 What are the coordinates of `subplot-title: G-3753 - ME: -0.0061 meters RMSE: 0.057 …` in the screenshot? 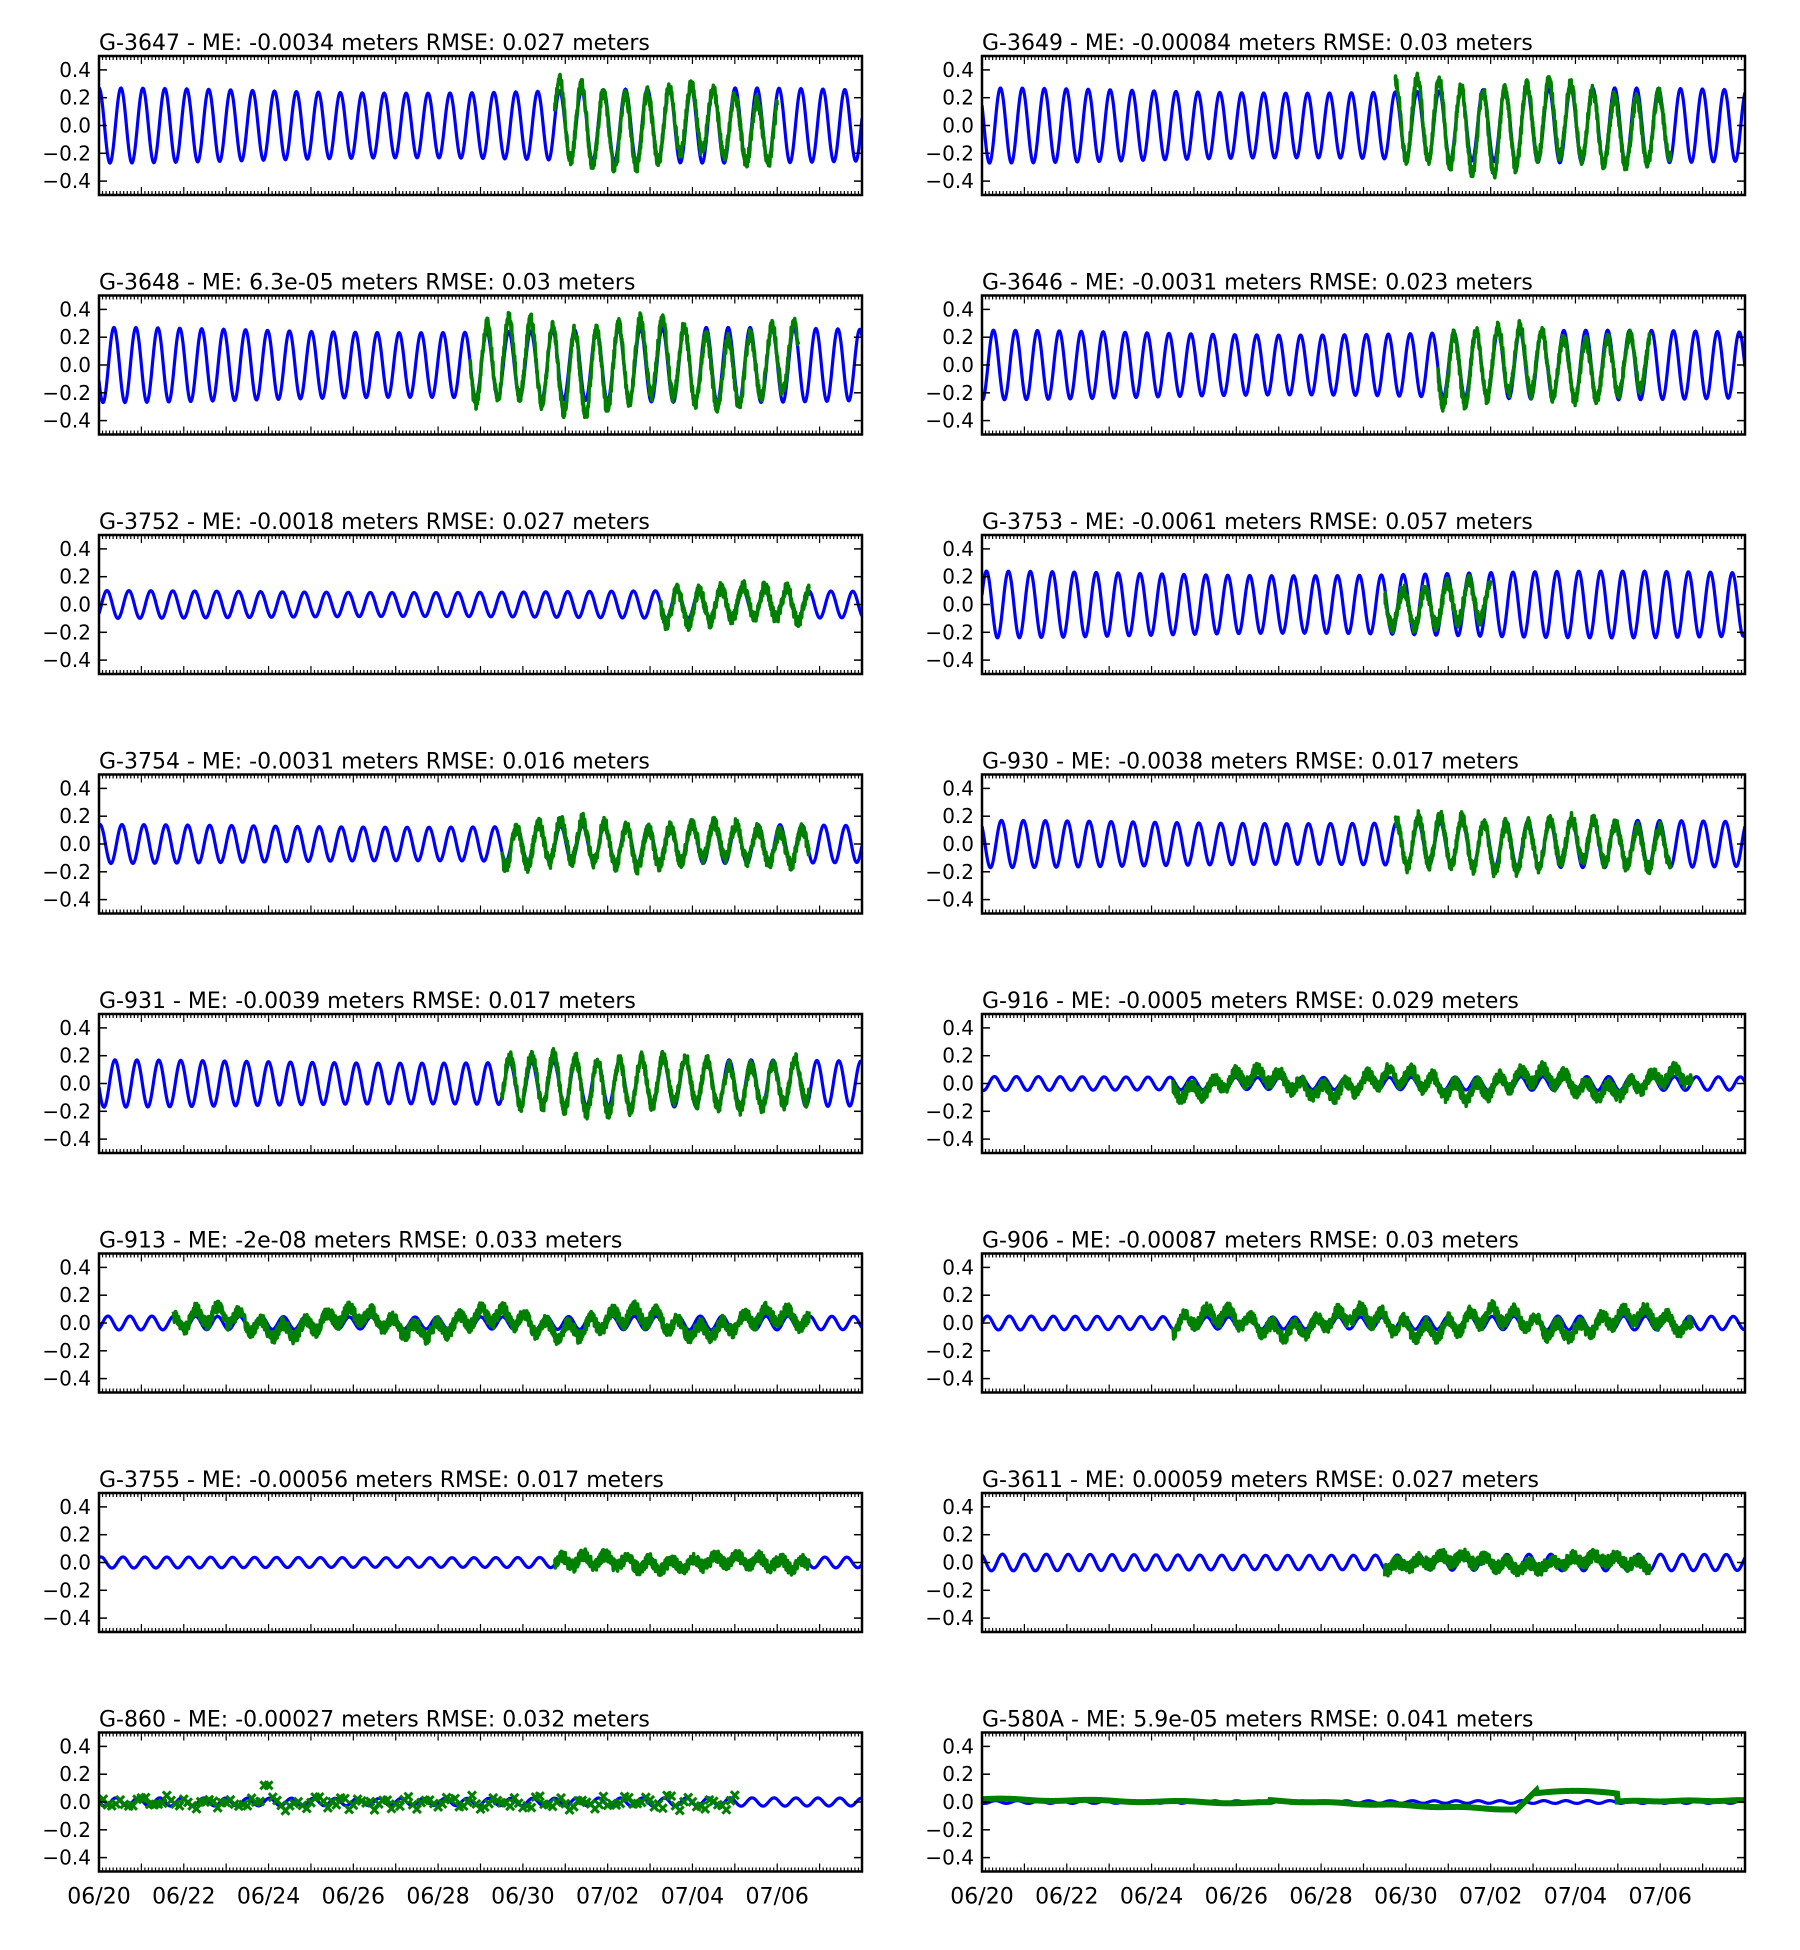 It's located at (1257, 522).